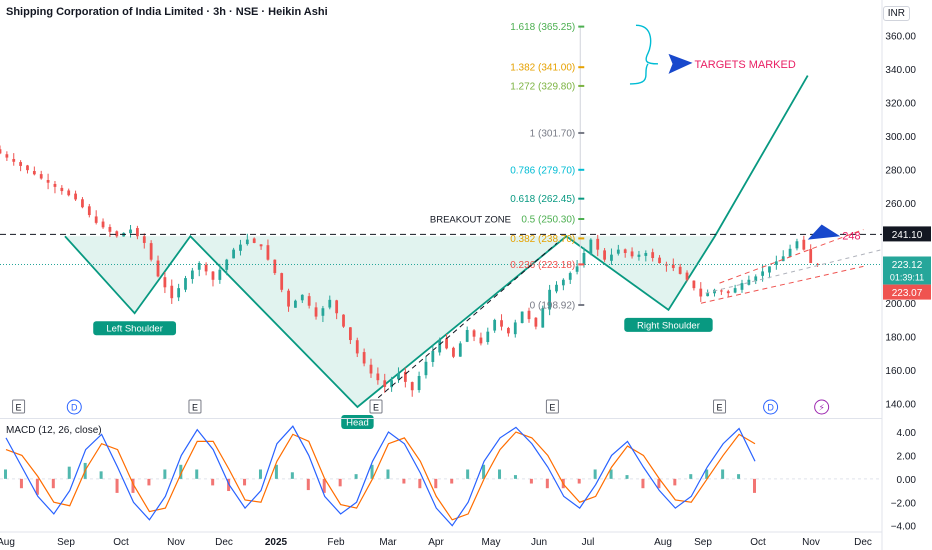 This screenshot has height=550, width=932. Describe the element at coordinates (907, 456) in the screenshot. I see `macd-tick-label: 2.00` at that location.